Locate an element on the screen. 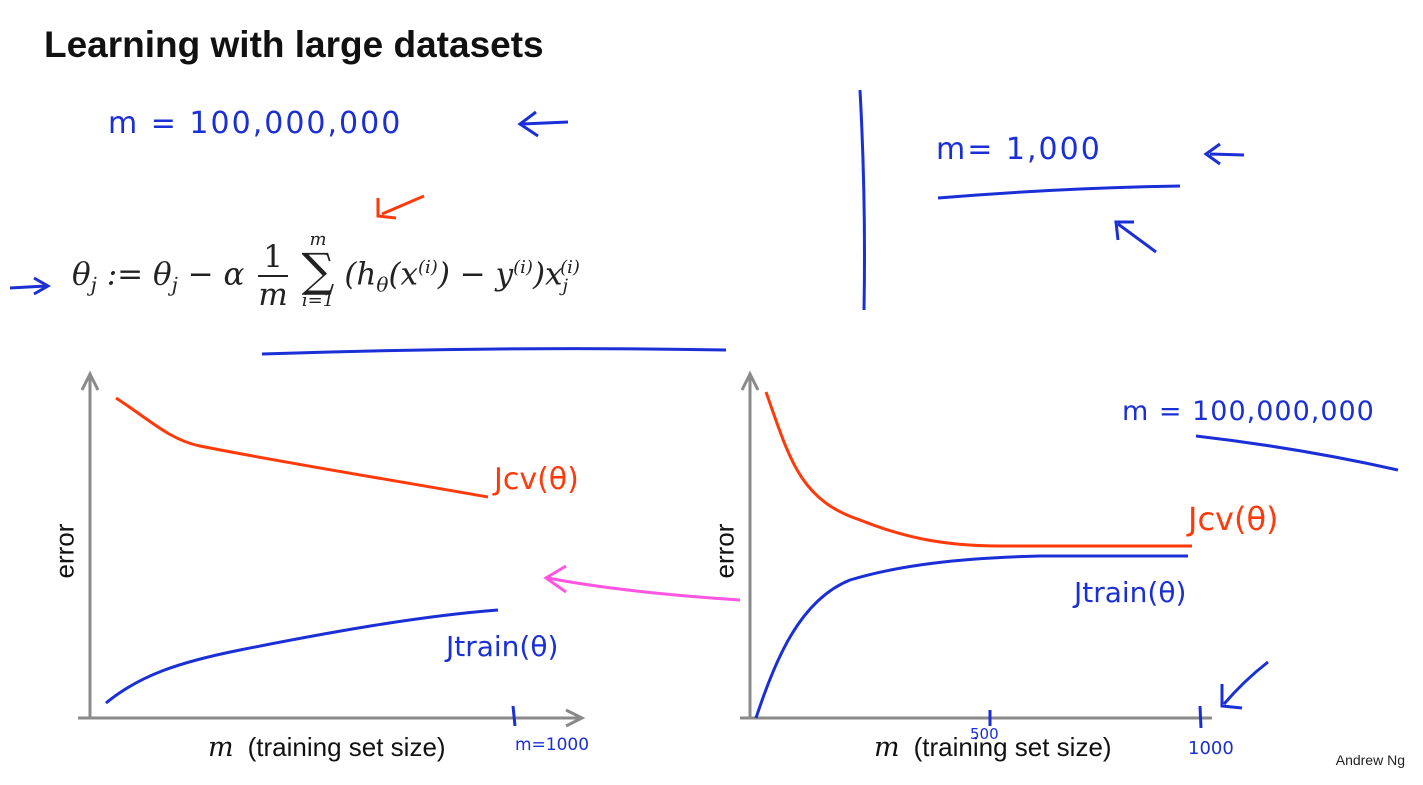 This screenshot has width=1423, height=785. underline is located at coordinates (1059, 192).